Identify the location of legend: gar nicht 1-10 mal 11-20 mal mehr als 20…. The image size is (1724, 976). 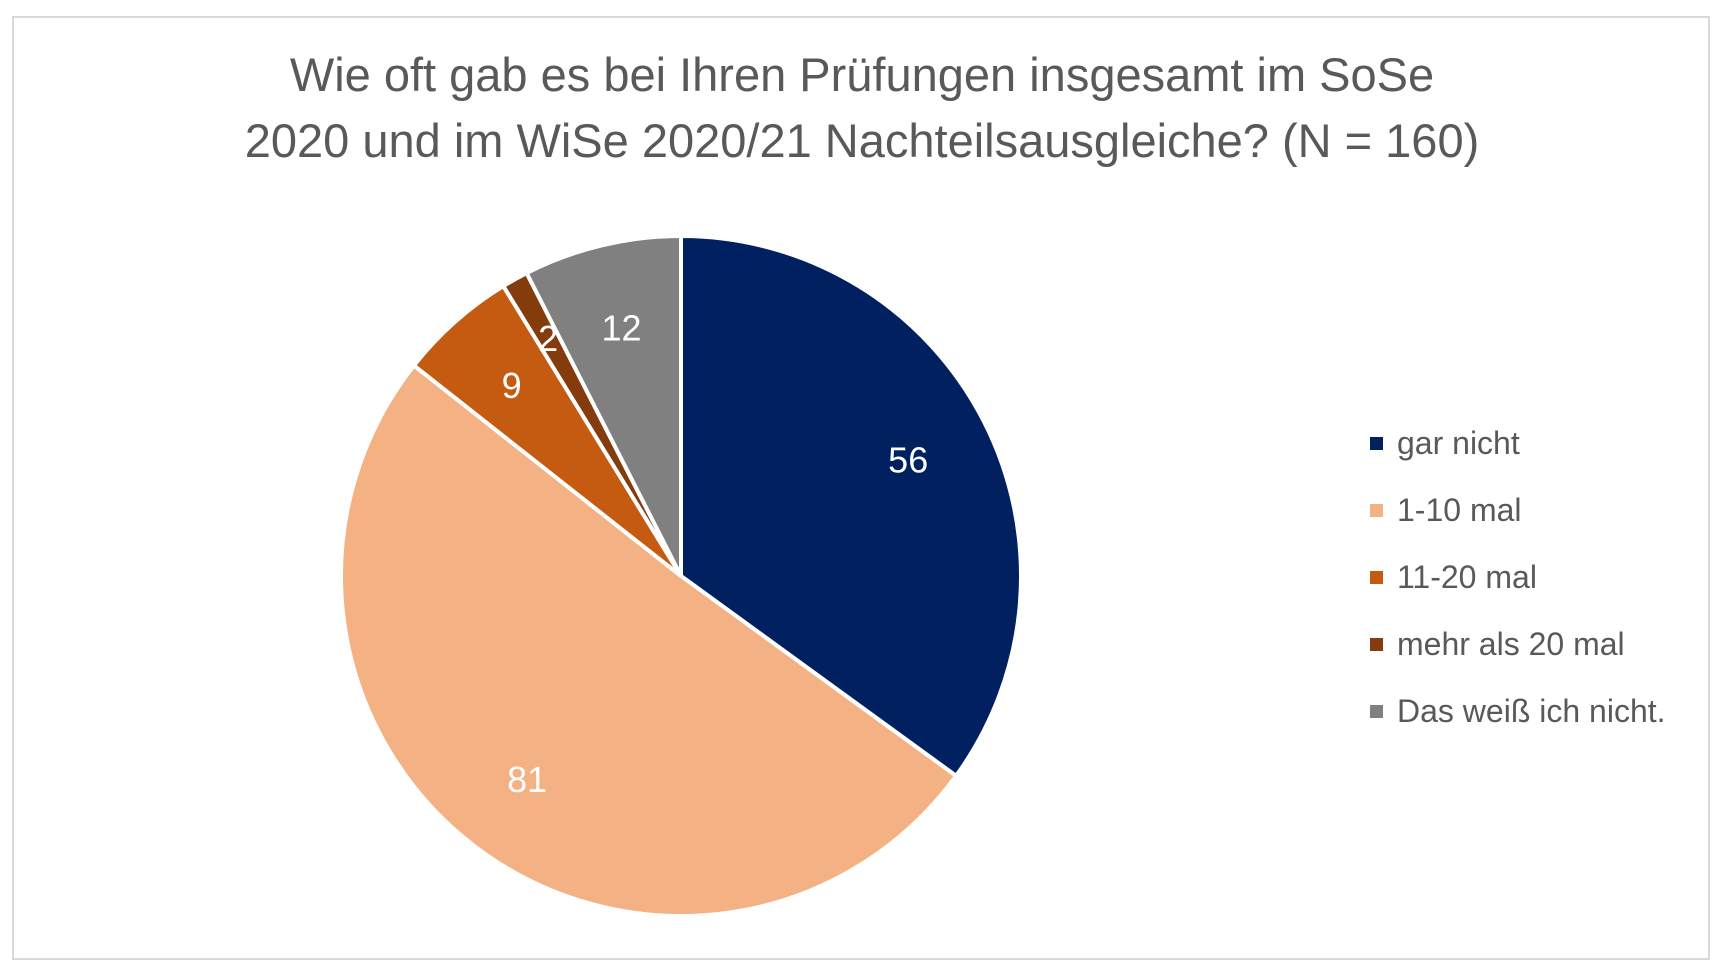
(1518, 577).